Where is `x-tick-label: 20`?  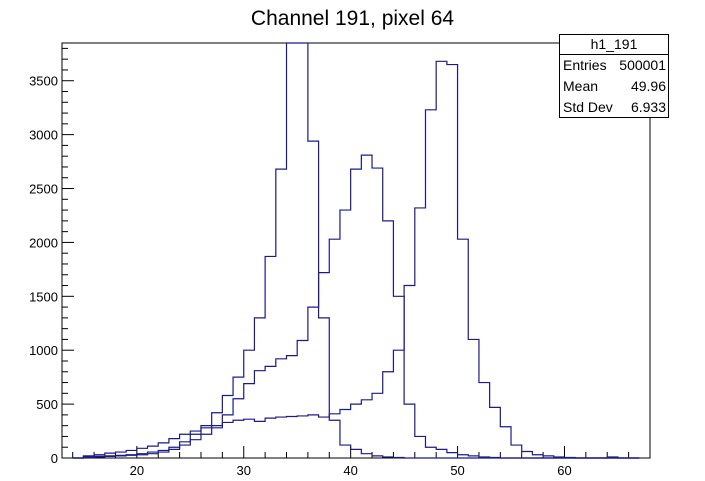 x-tick-label: 20 is located at coordinates (137, 470).